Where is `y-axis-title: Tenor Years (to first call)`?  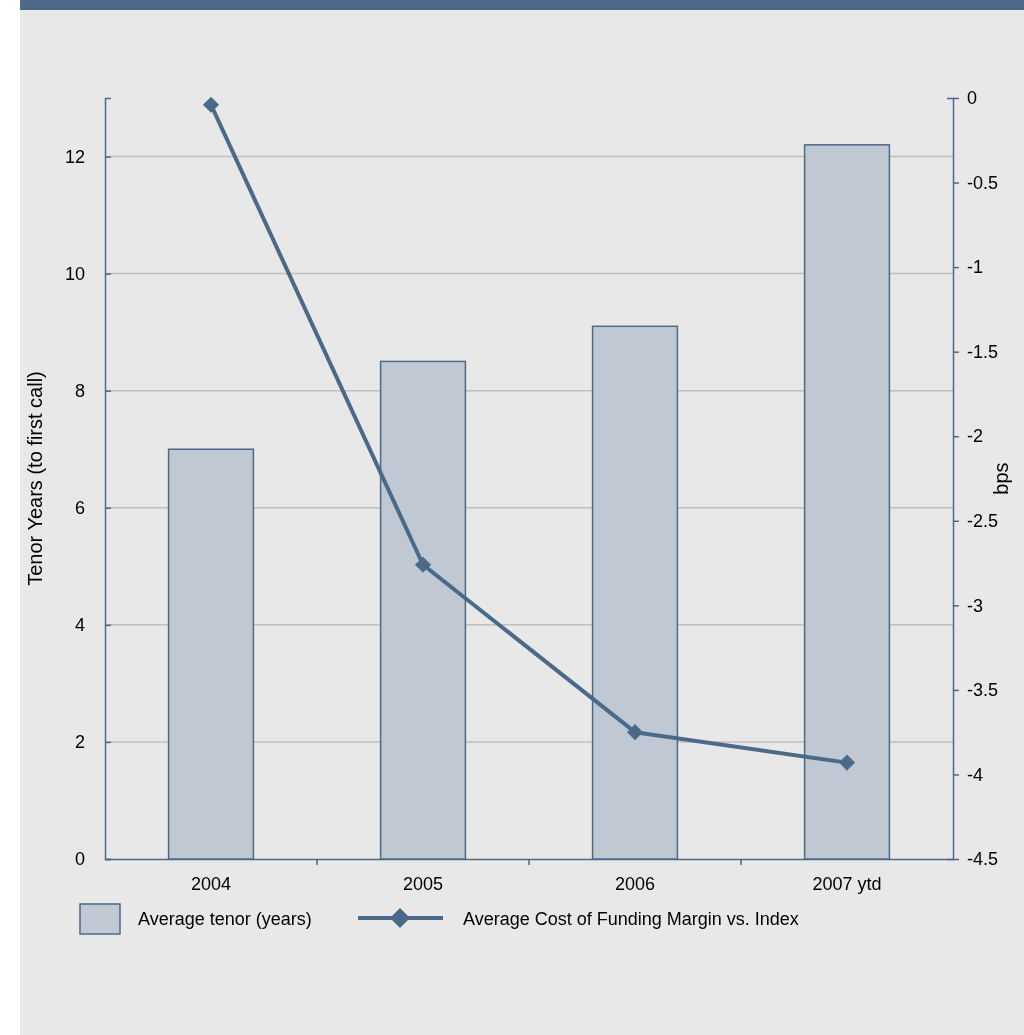
y-axis-title: Tenor Years (to first call) is located at coordinates (35, 478).